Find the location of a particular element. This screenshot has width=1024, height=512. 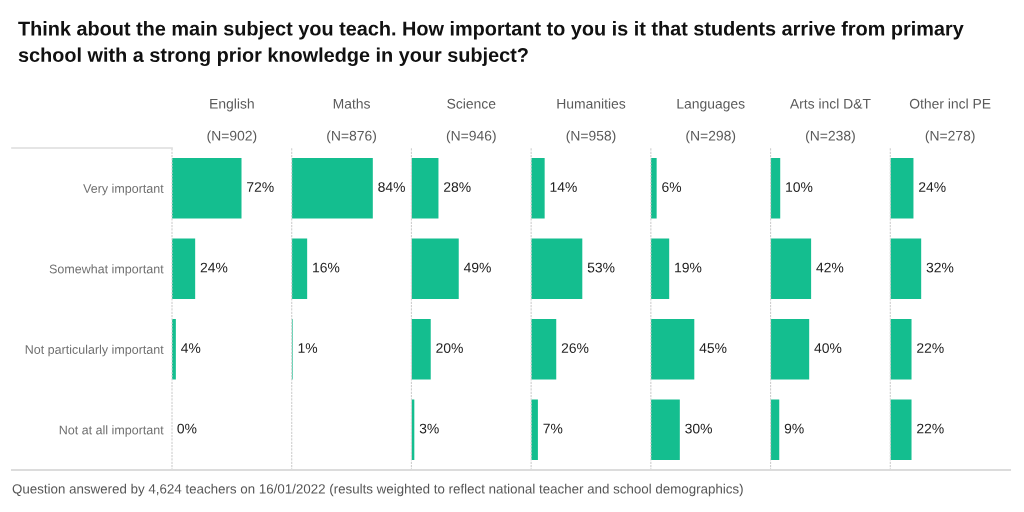

y-tick-label: Not at all important is located at coordinates (111, 431).